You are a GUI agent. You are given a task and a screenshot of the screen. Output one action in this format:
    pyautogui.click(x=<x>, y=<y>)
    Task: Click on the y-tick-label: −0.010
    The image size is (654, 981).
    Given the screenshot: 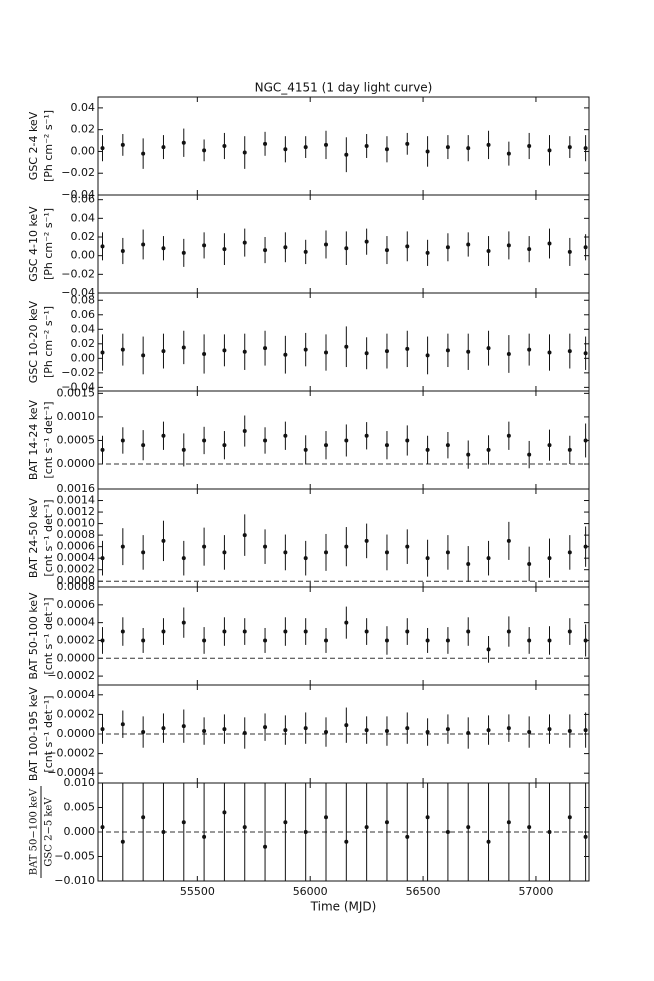 What is the action you would take?
    pyautogui.click(x=74, y=880)
    